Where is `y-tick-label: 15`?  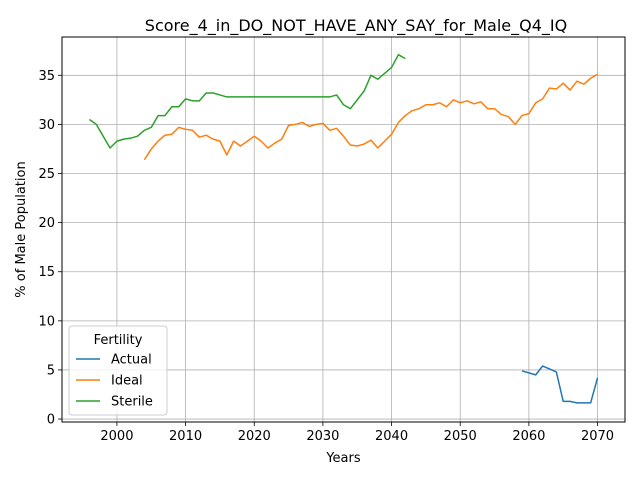 y-tick-label: 15 is located at coordinates (46, 272).